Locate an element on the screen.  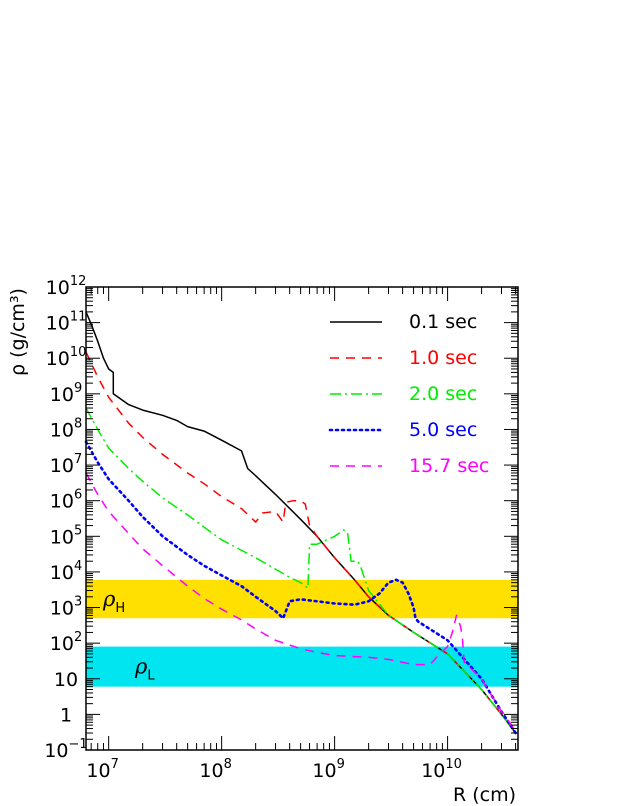
y-tick-label: 10⁴ is located at coordinates (66, 571).